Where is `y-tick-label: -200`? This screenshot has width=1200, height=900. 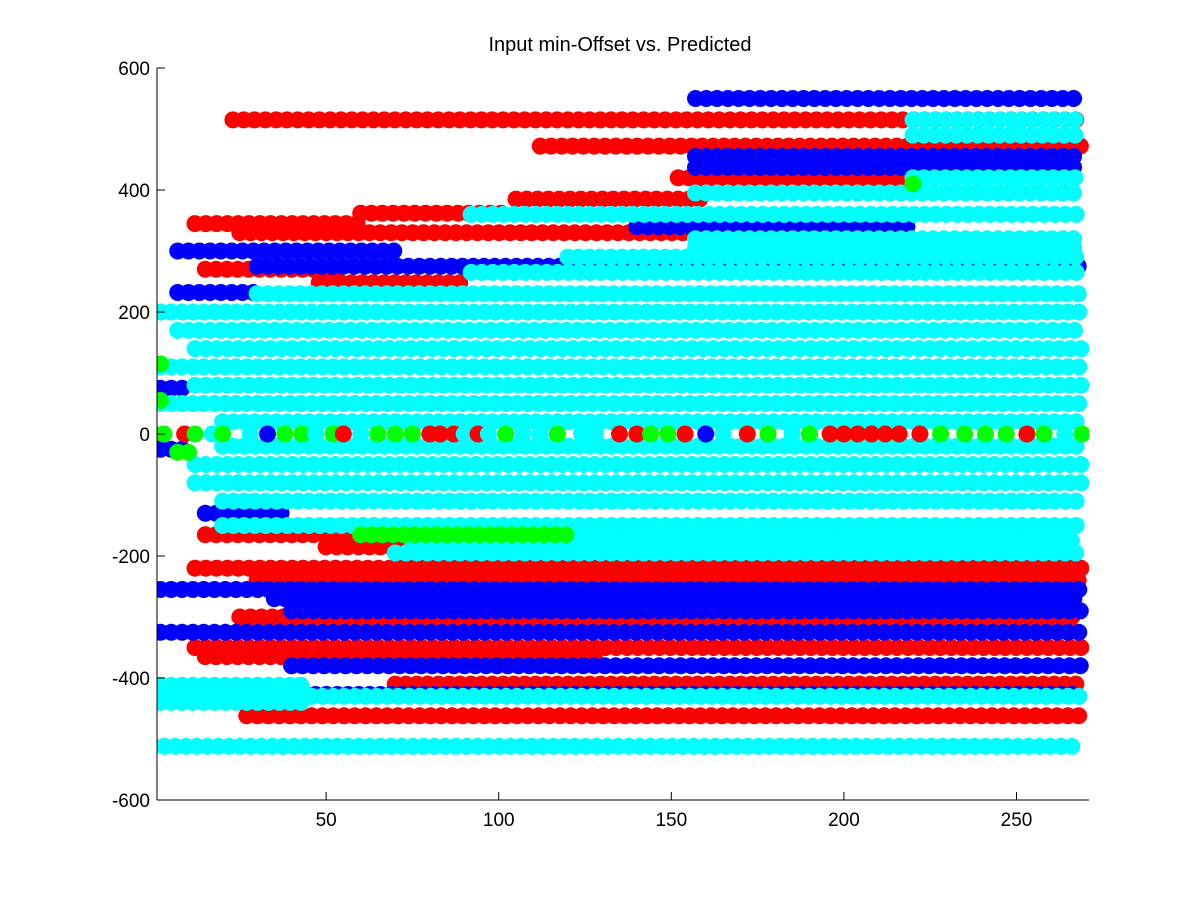 y-tick-label: -200 is located at coordinates (131, 557).